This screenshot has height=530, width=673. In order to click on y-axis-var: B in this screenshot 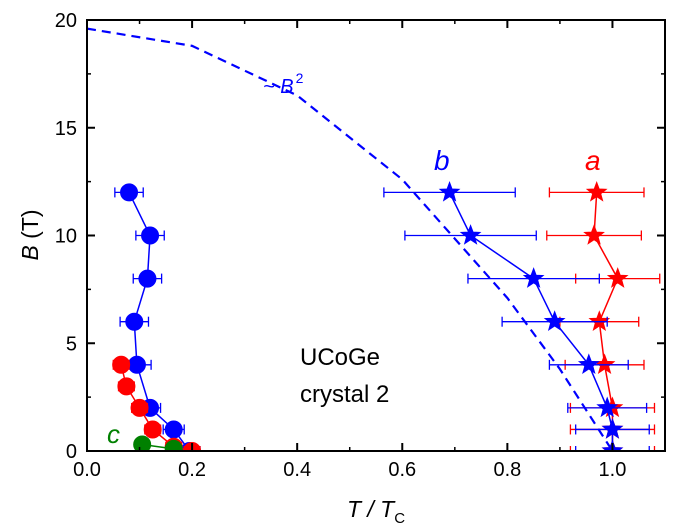, I will do `click(30, 252)`.